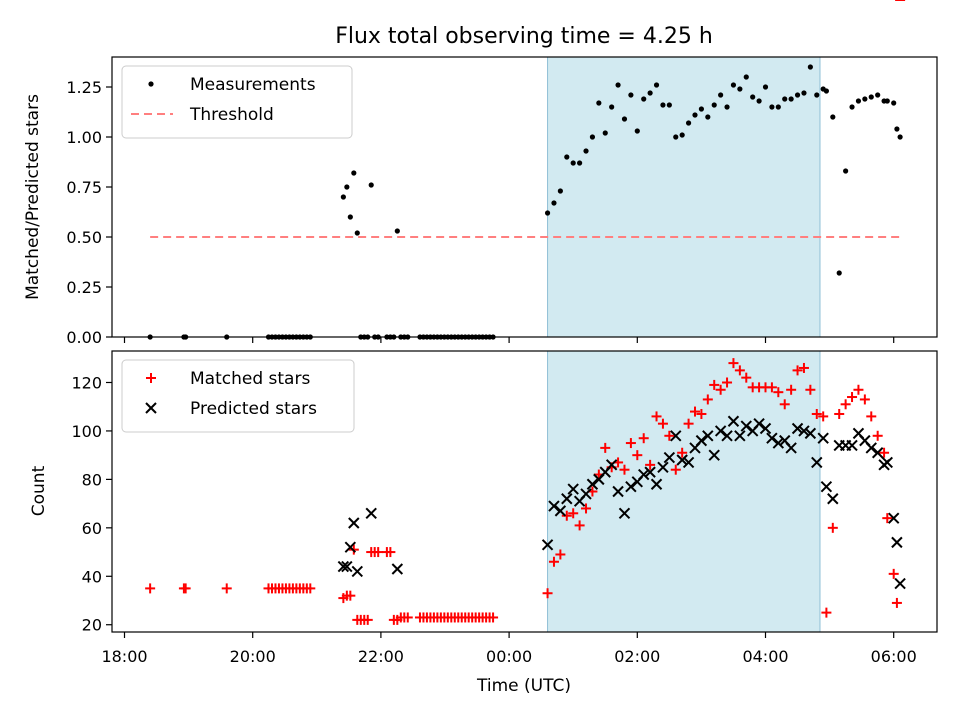  What do you see at coordinates (523, 686) in the screenshot?
I see `x-axis-label: Time (UTC)` at bounding box center [523, 686].